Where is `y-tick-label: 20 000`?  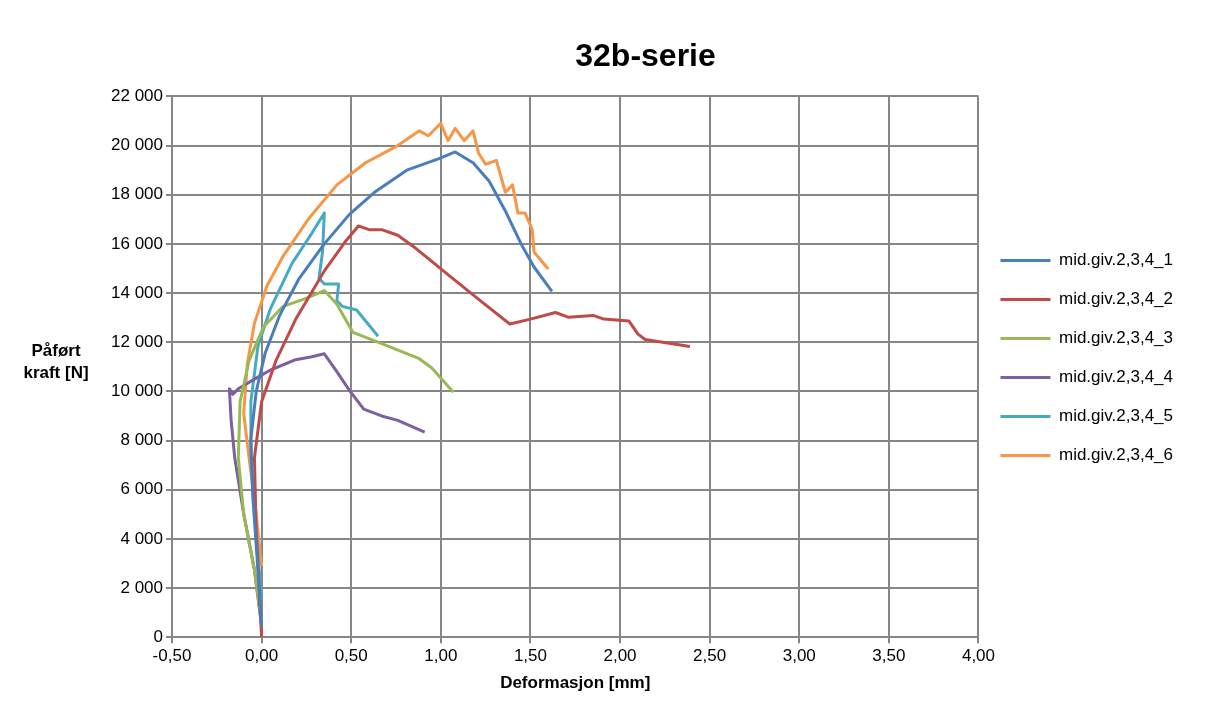 y-tick-label: 20 000 is located at coordinates (137, 145).